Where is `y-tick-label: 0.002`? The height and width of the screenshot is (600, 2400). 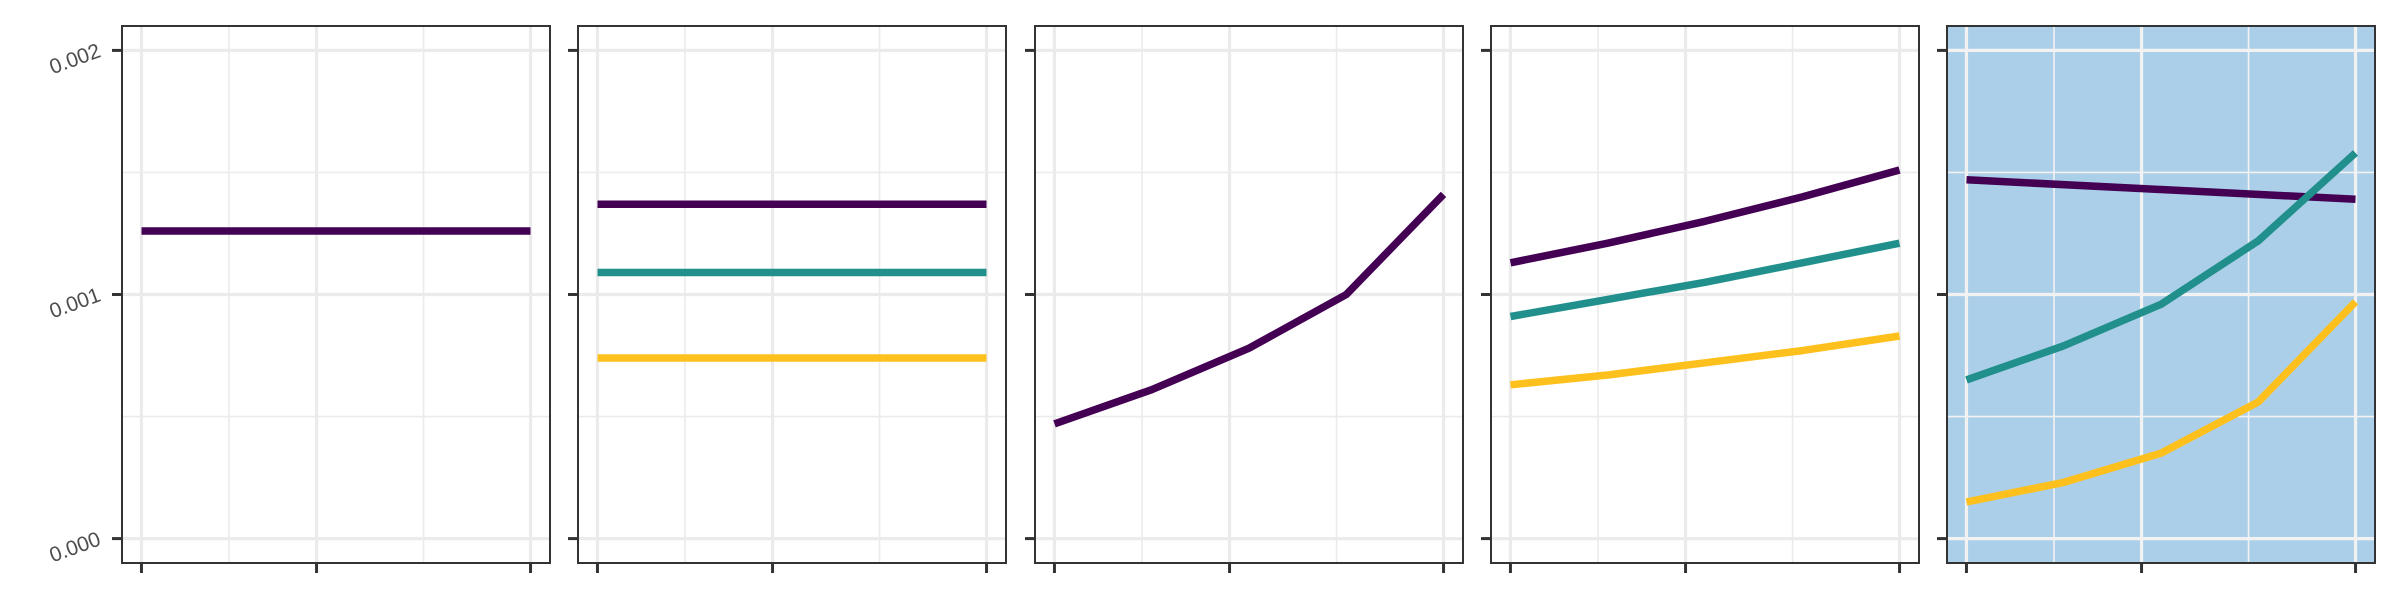 y-tick-label: 0.002 is located at coordinates (74, 59).